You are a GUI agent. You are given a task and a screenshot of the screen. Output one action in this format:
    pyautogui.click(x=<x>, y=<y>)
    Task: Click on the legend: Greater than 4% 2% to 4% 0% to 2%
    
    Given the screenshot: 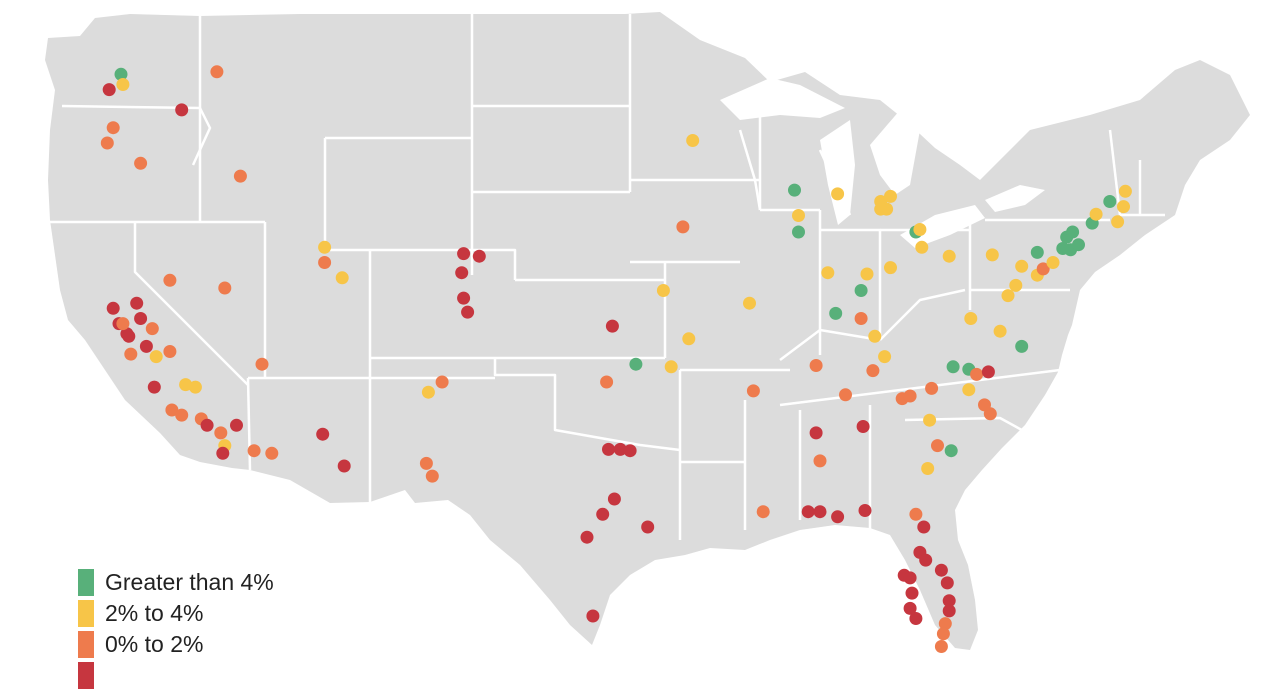 What is the action you would take?
    pyautogui.click(x=176, y=629)
    